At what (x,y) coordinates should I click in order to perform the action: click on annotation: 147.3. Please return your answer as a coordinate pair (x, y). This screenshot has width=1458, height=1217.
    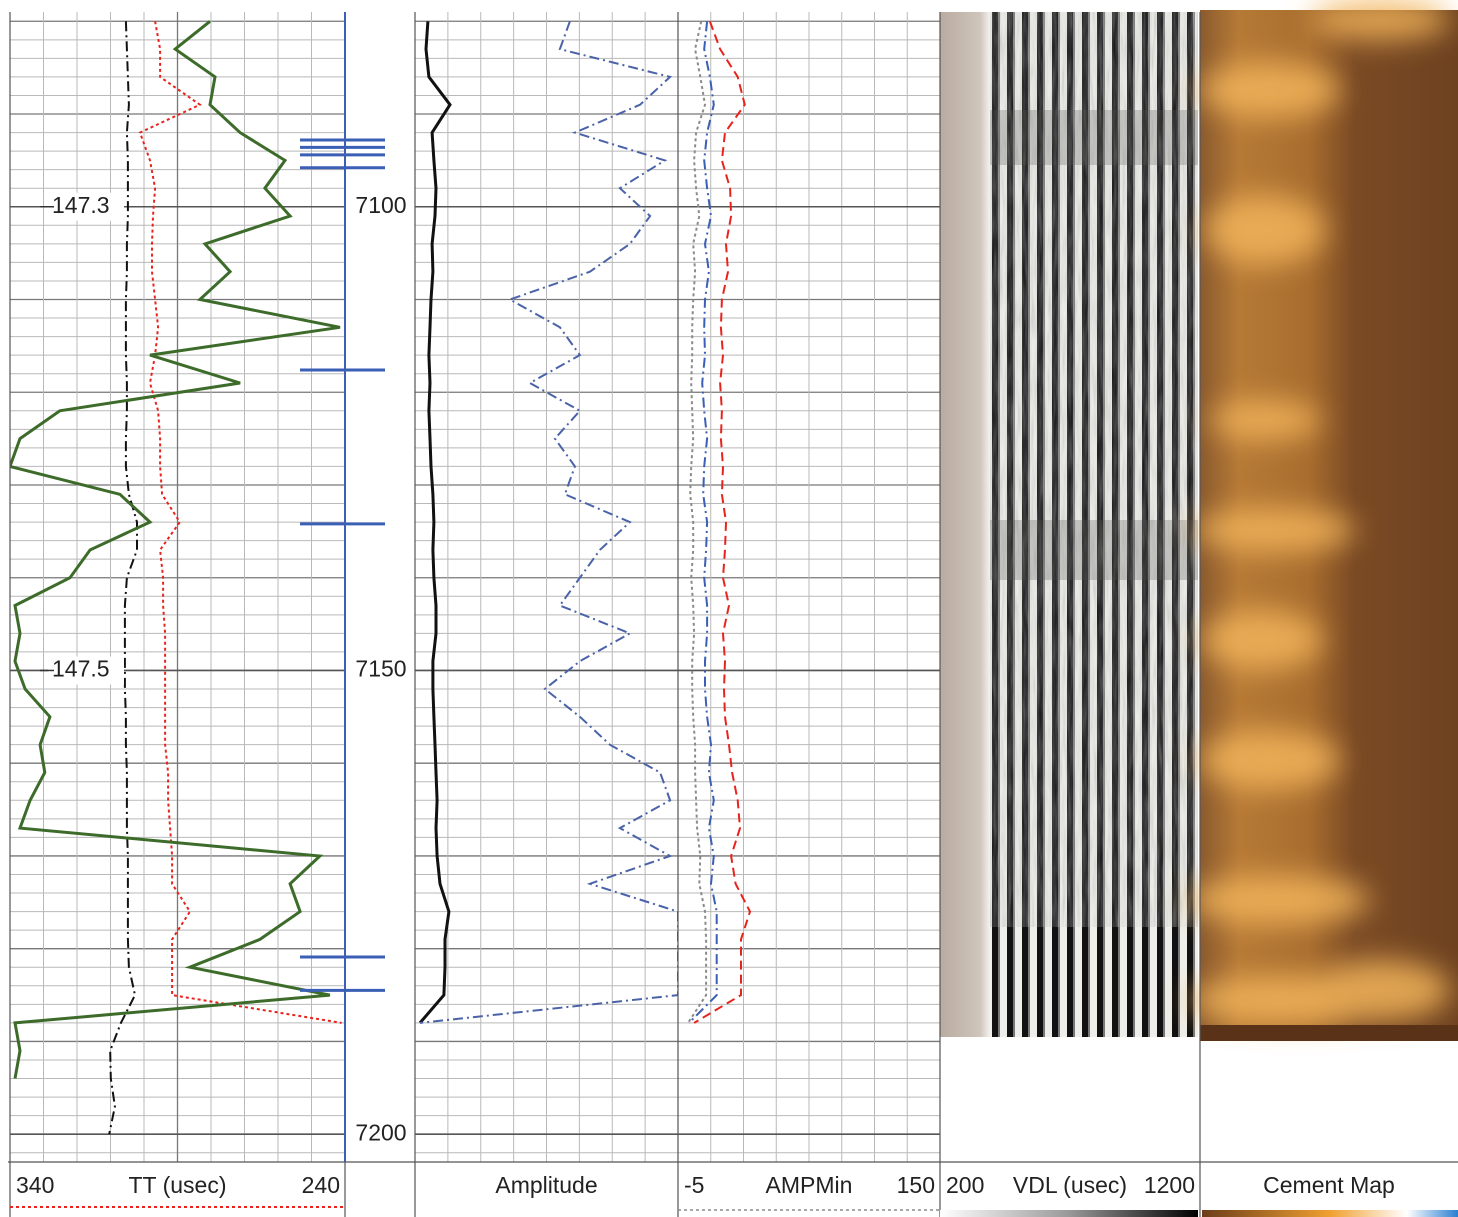
    Looking at the image, I should click on (81, 205).